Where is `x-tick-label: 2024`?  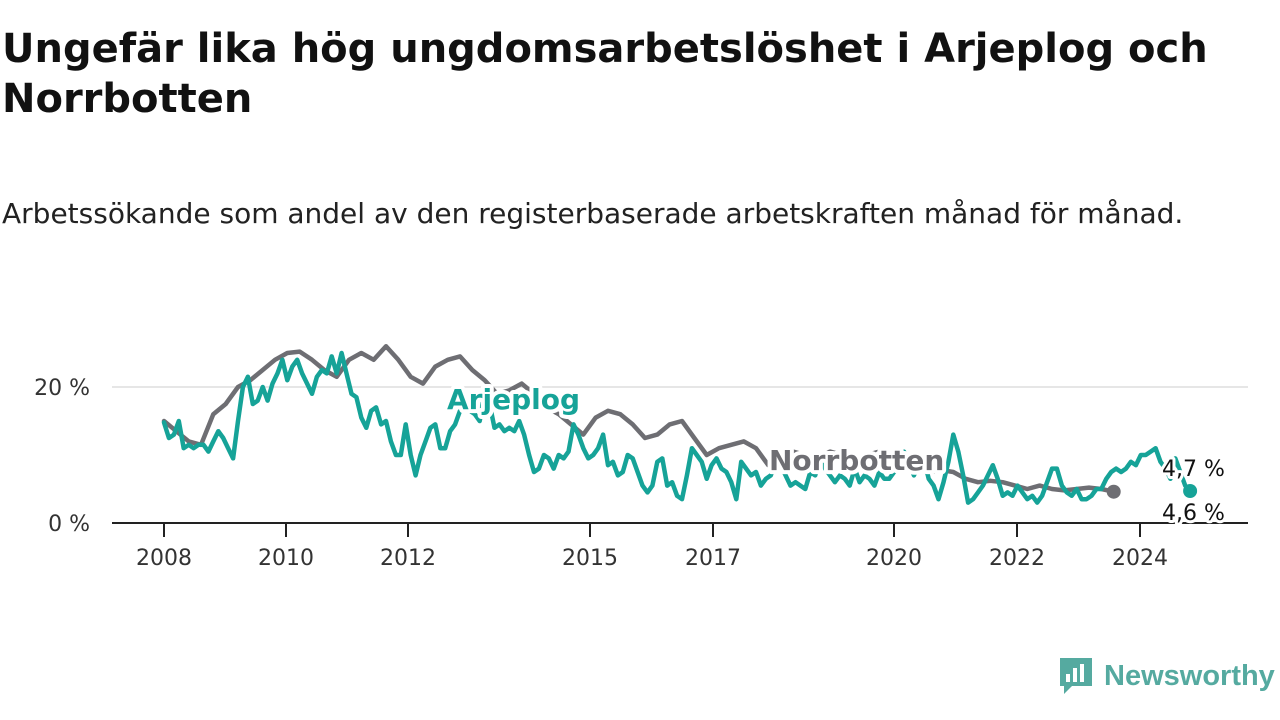 x-tick-label: 2024 is located at coordinates (1140, 558).